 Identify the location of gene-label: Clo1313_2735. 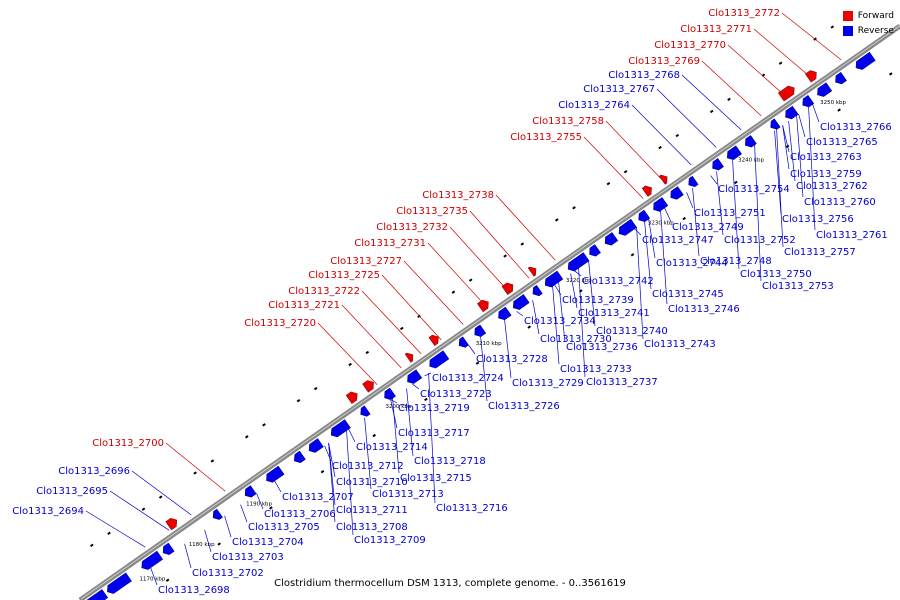
(432, 211).